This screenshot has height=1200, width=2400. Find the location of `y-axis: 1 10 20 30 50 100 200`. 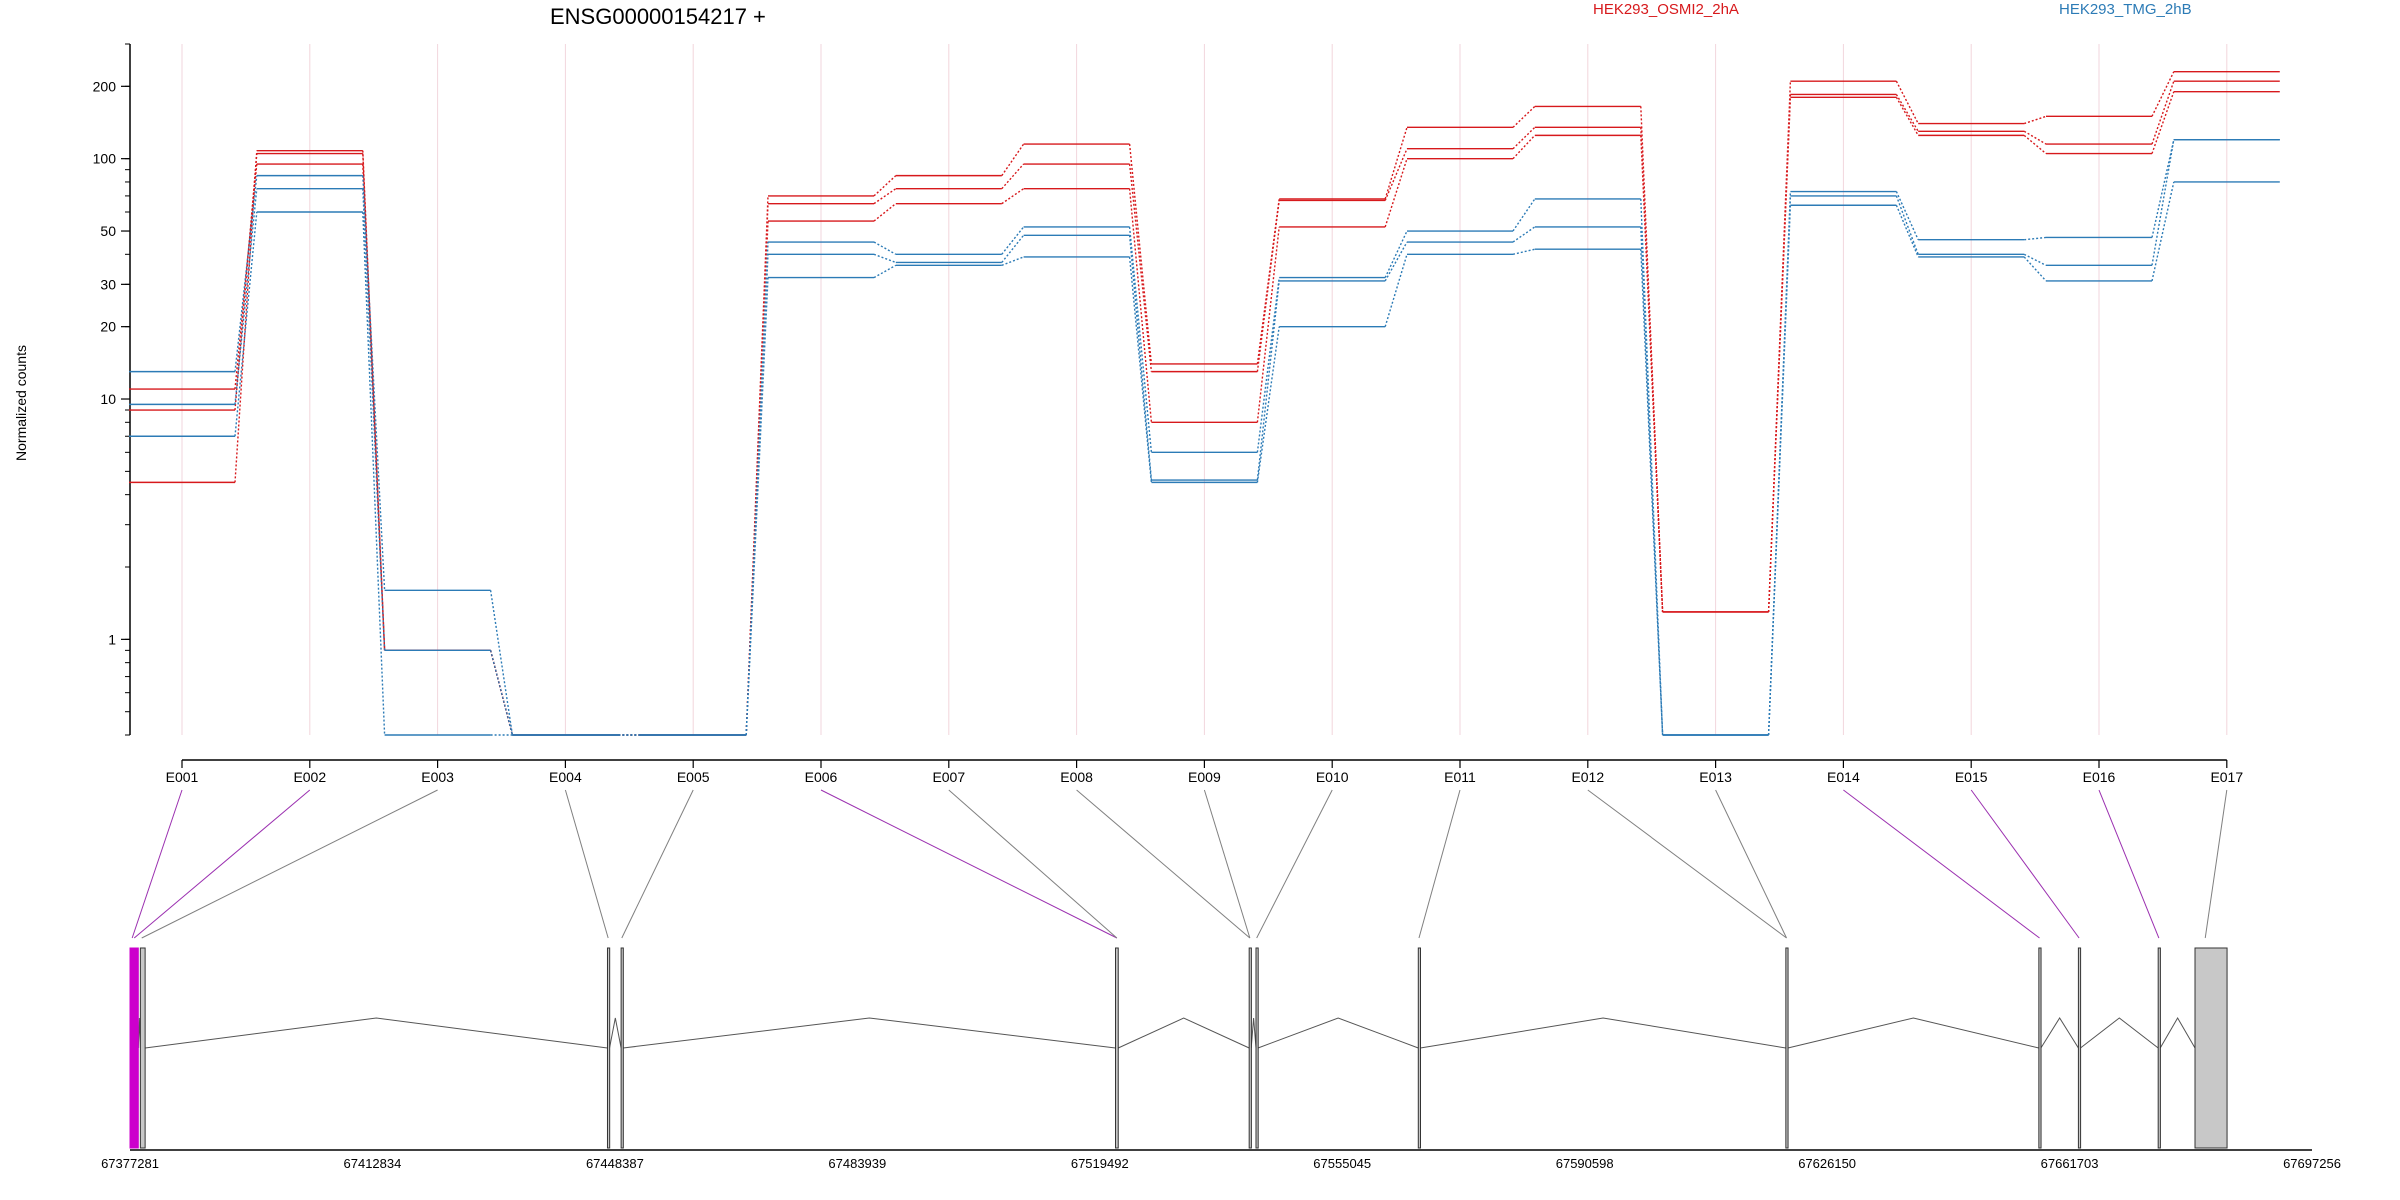

y-axis: 1 10 20 30 50 100 200 is located at coordinates (112, 389).